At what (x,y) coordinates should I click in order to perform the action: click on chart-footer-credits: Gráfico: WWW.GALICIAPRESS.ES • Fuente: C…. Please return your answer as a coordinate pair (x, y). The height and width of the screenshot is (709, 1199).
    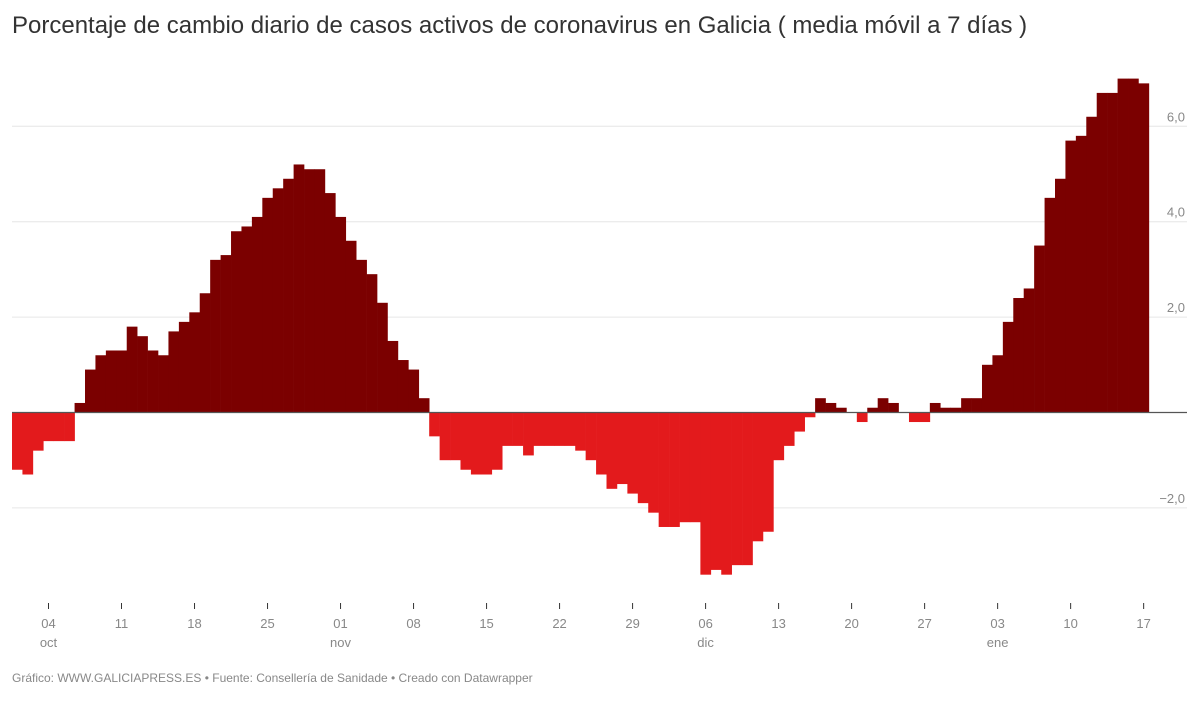
    Looking at the image, I should click on (272, 678).